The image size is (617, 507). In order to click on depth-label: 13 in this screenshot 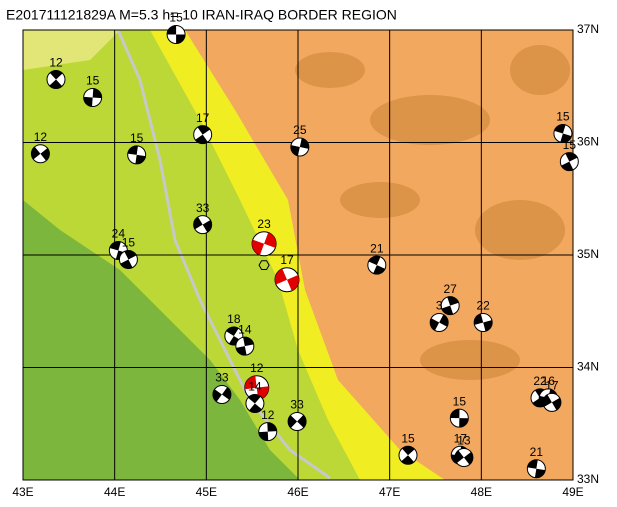, I will do `click(464, 441)`.